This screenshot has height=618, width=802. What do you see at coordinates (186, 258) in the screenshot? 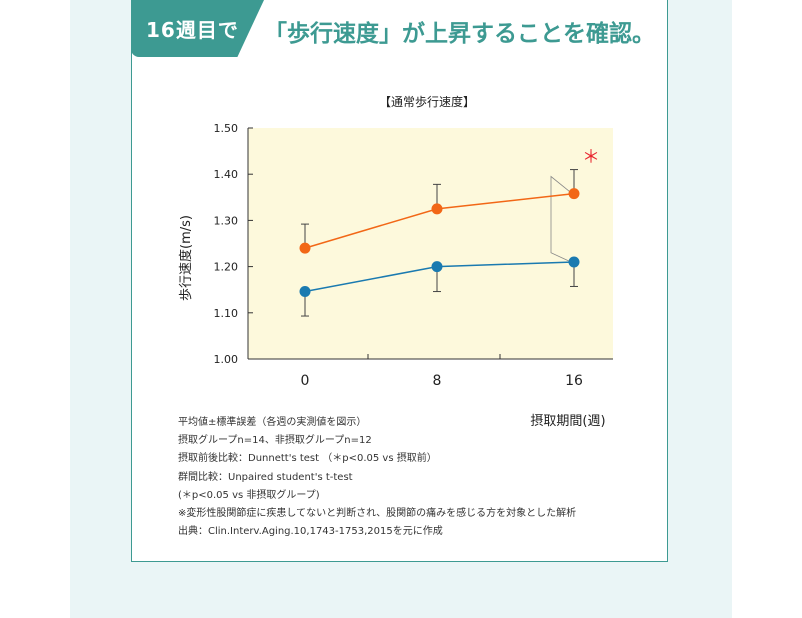
I see `y-axis-label: 歩行速度(m/s)` at bounding box center [186, 258].